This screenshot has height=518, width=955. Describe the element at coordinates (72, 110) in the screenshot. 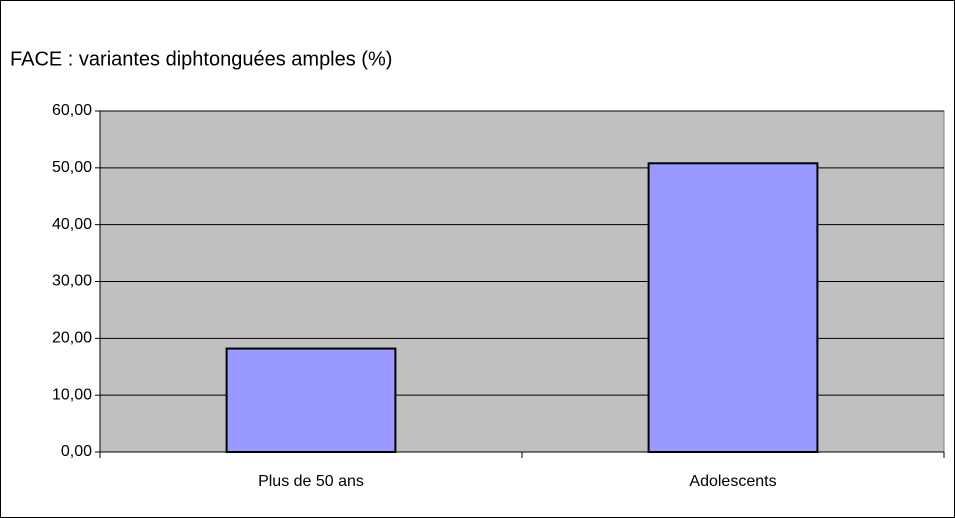

I see `y-tick-label: 60,00` at that location.